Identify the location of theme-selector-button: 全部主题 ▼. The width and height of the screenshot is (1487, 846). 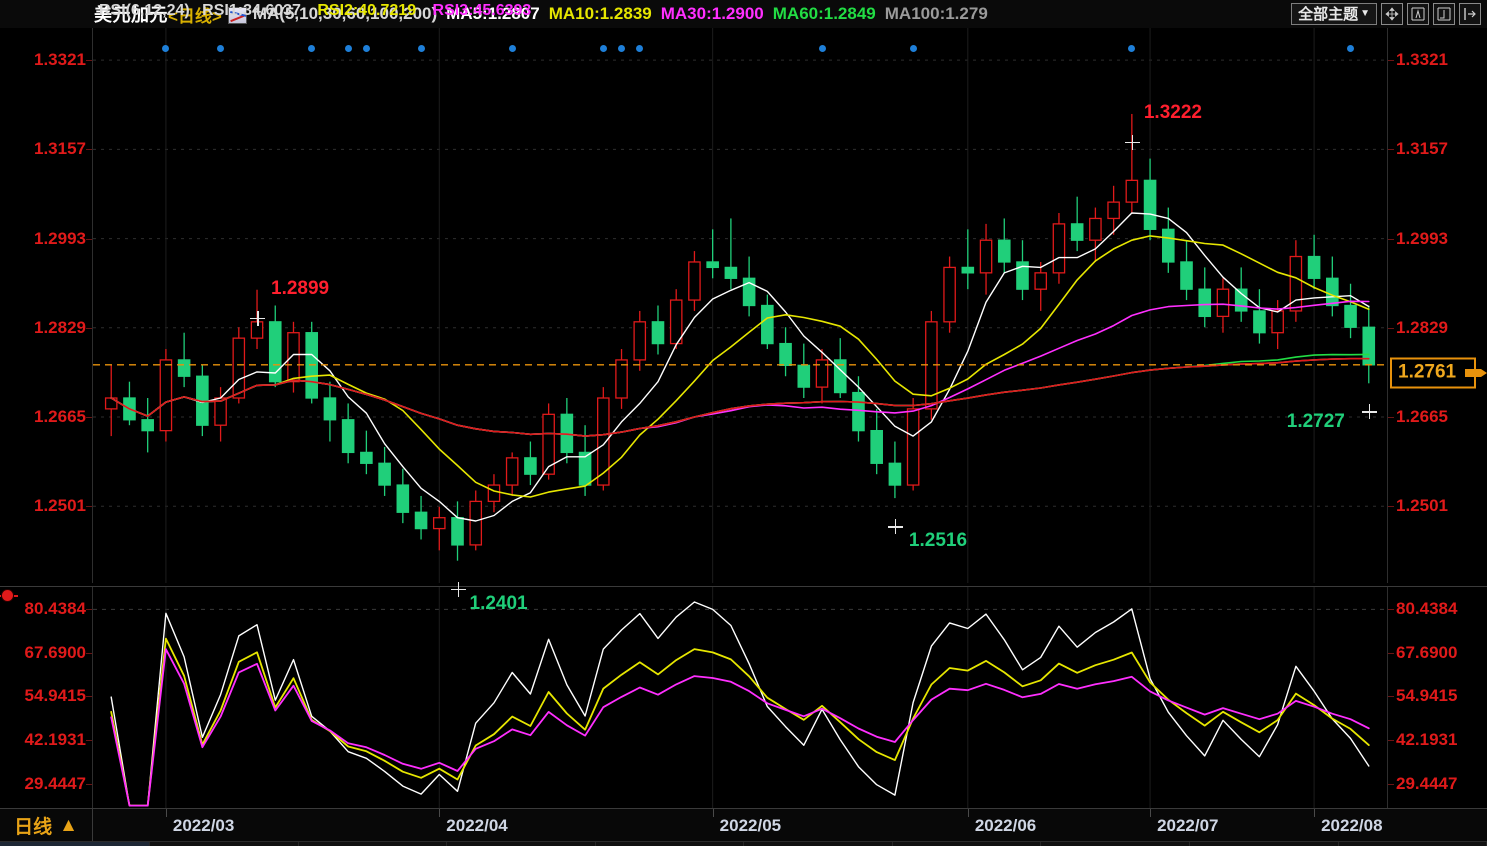
(1334, 14).